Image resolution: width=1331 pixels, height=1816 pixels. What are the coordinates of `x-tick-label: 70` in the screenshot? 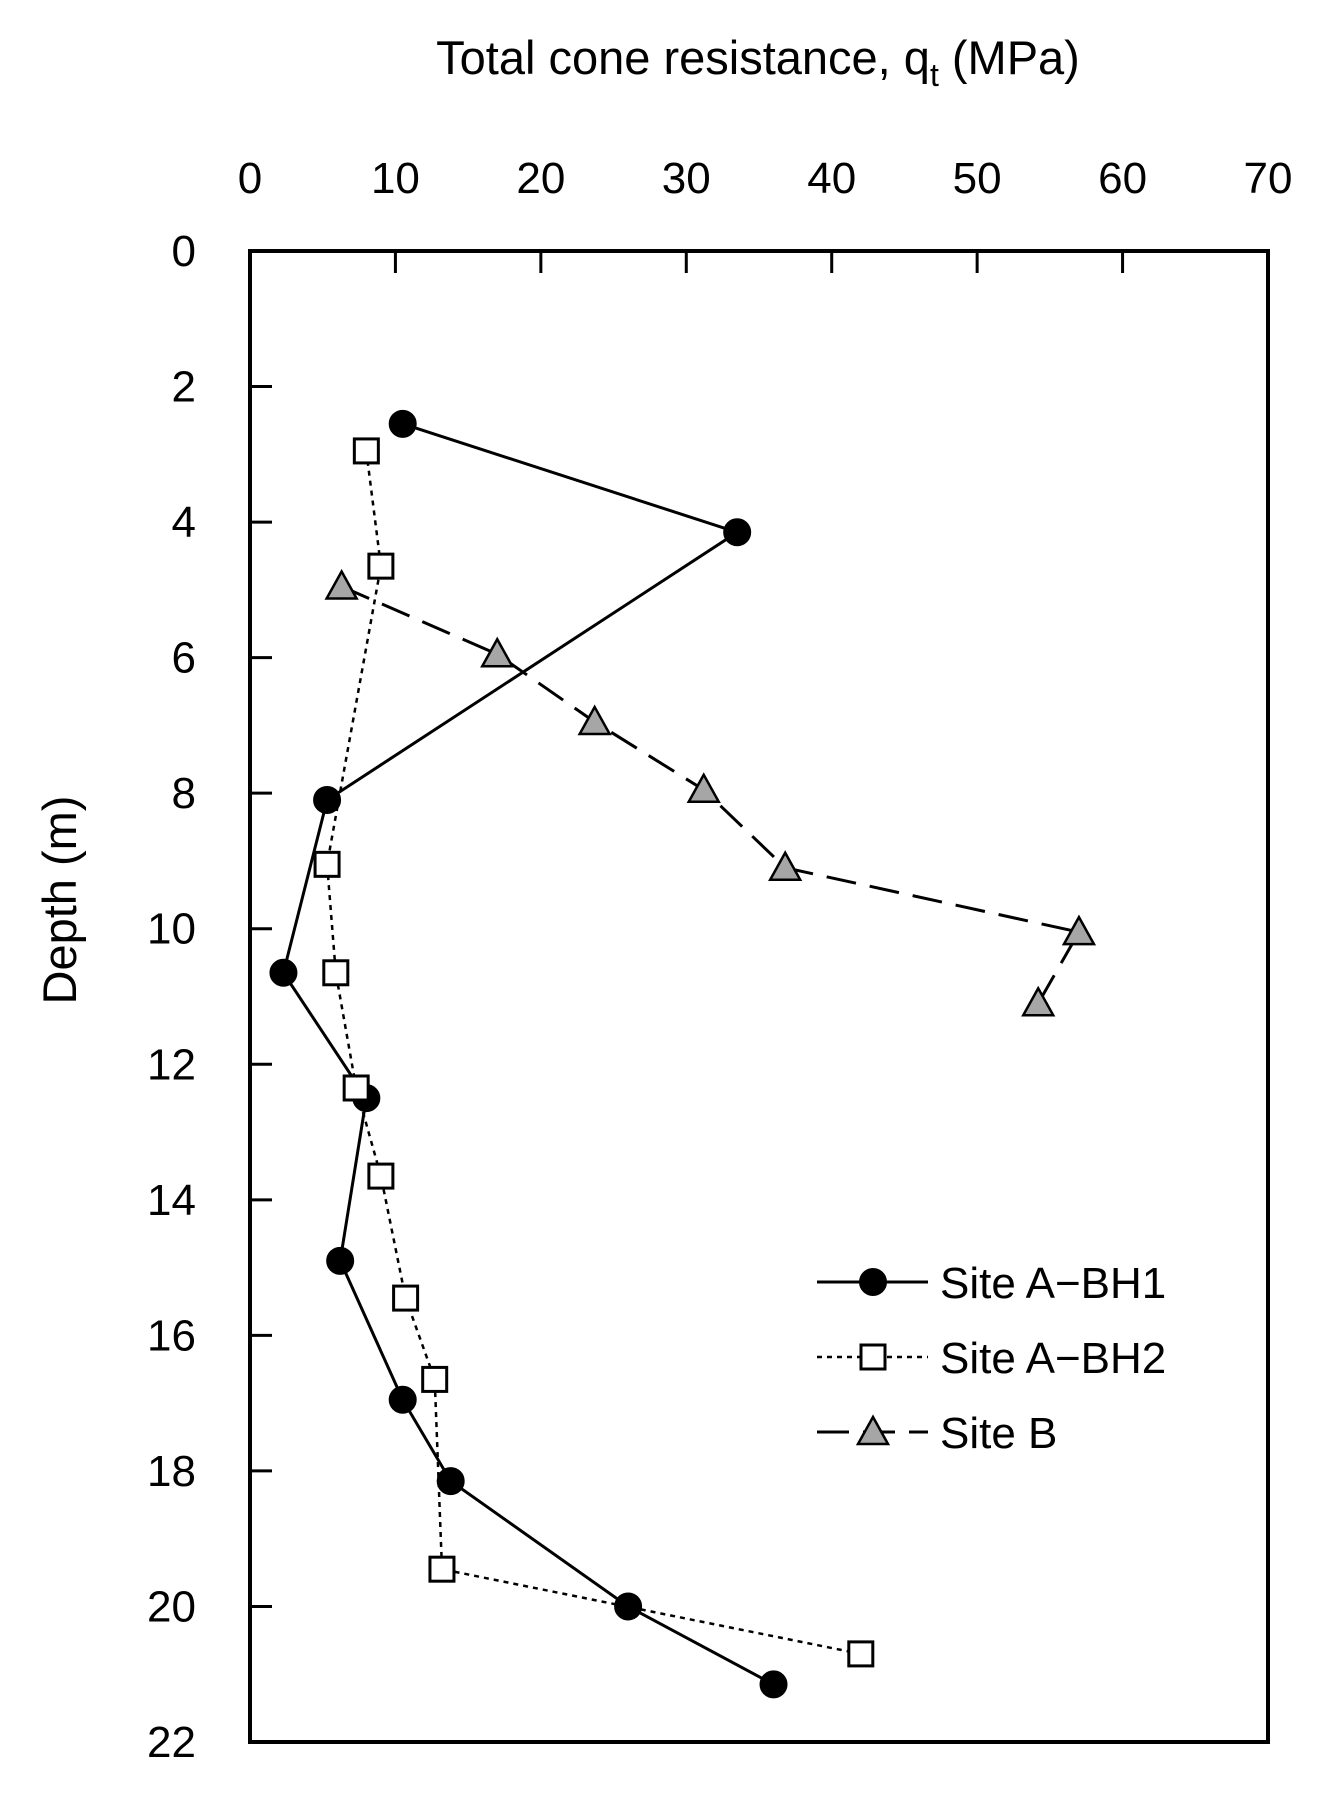 It's located at (1268, 178).